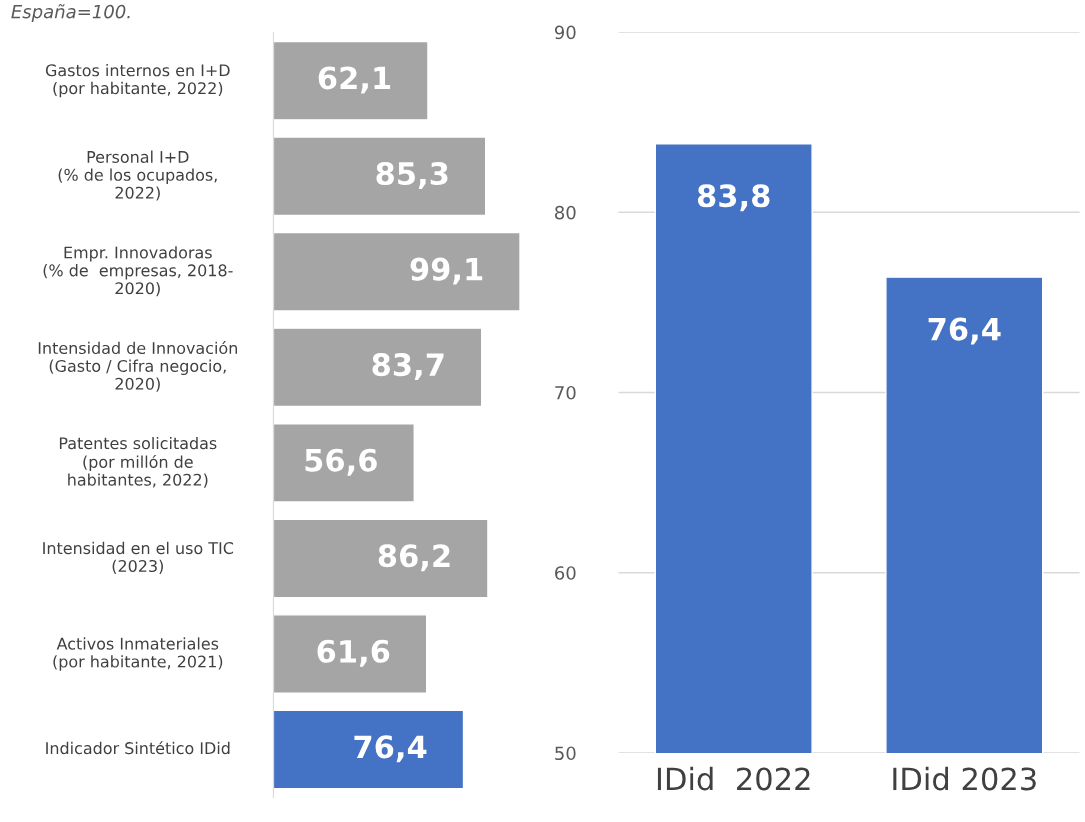 This screenshot has width=1085, height=822. I want to click on data-label: 86,2, so click(414, 558).